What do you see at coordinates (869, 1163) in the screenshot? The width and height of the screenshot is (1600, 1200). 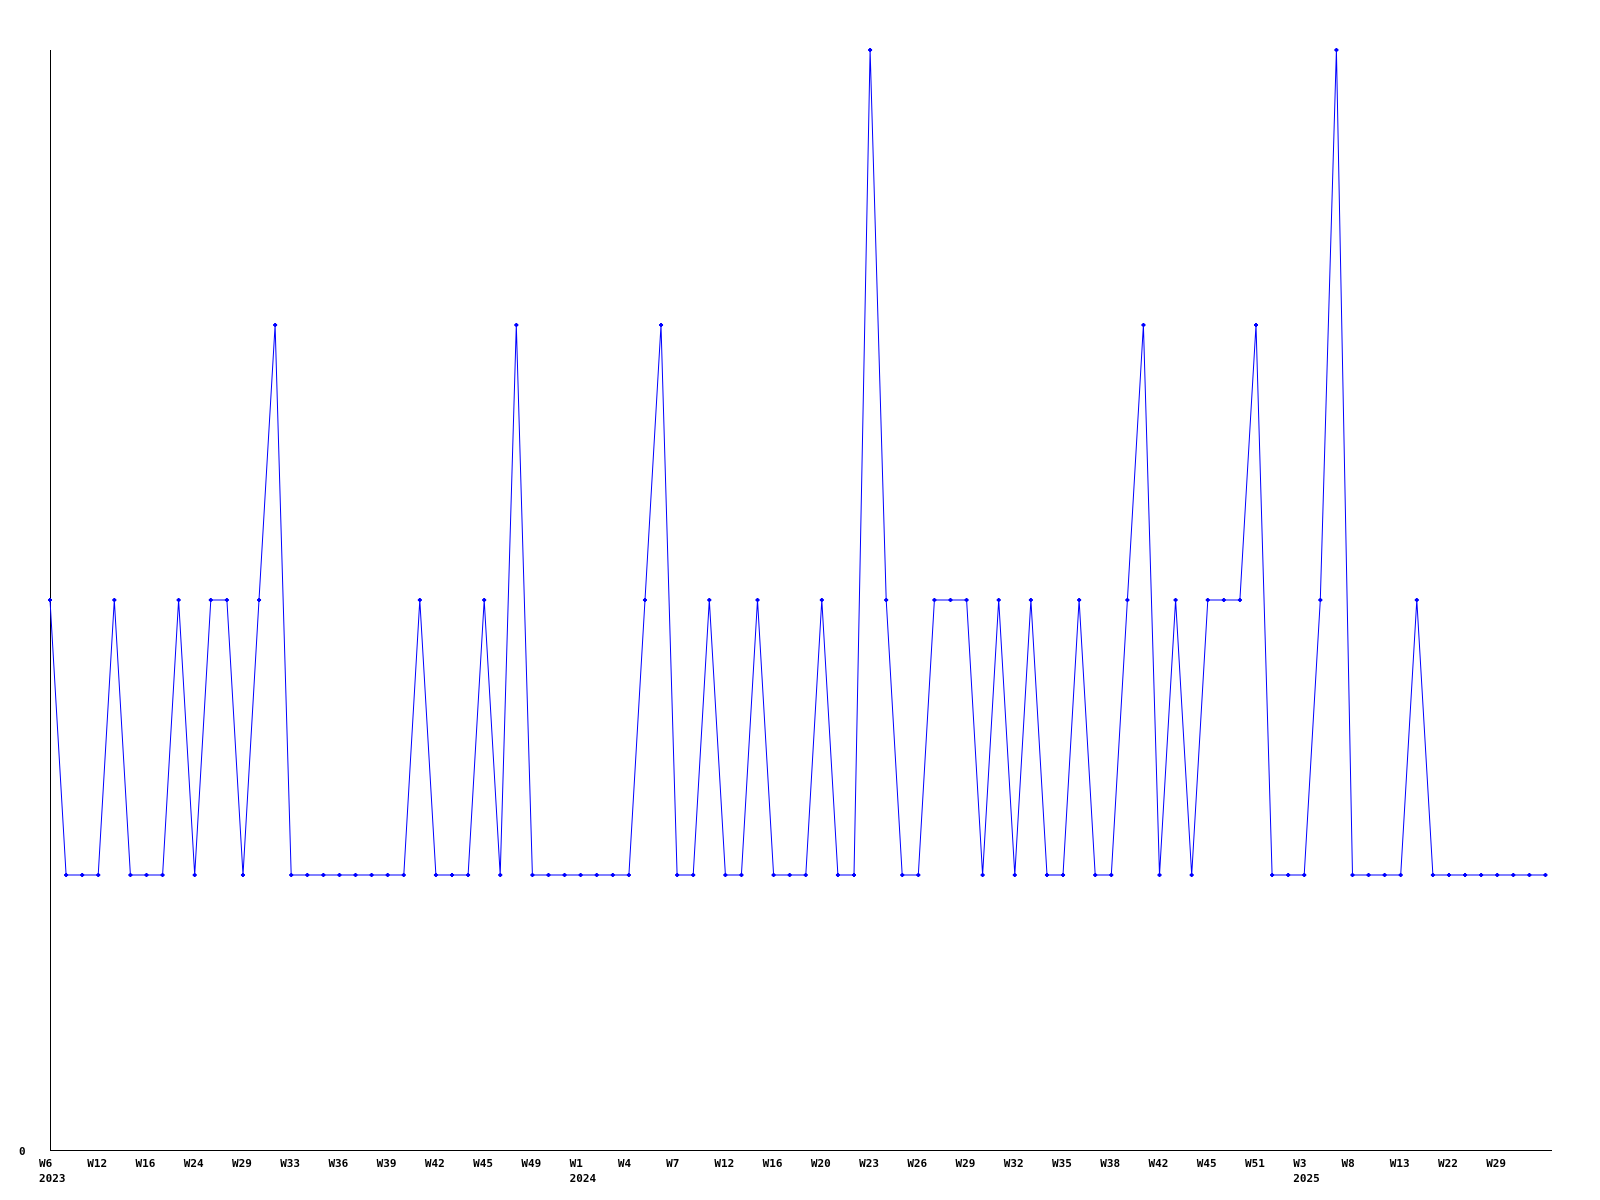 I see `x-tick-label: W23` at bounding box center [869, 1163].